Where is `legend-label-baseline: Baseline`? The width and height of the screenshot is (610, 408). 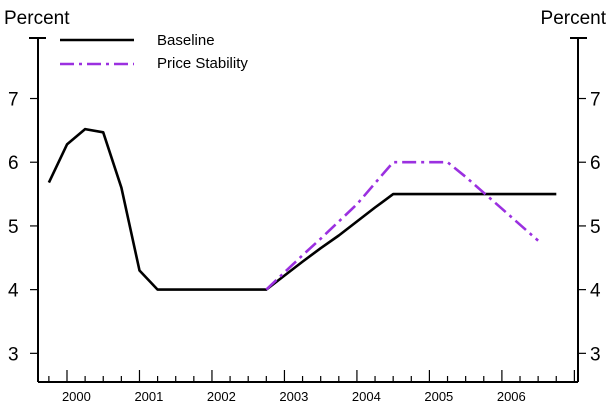 legend-label-baseline: Baseline is located at coordinates (186, 40).